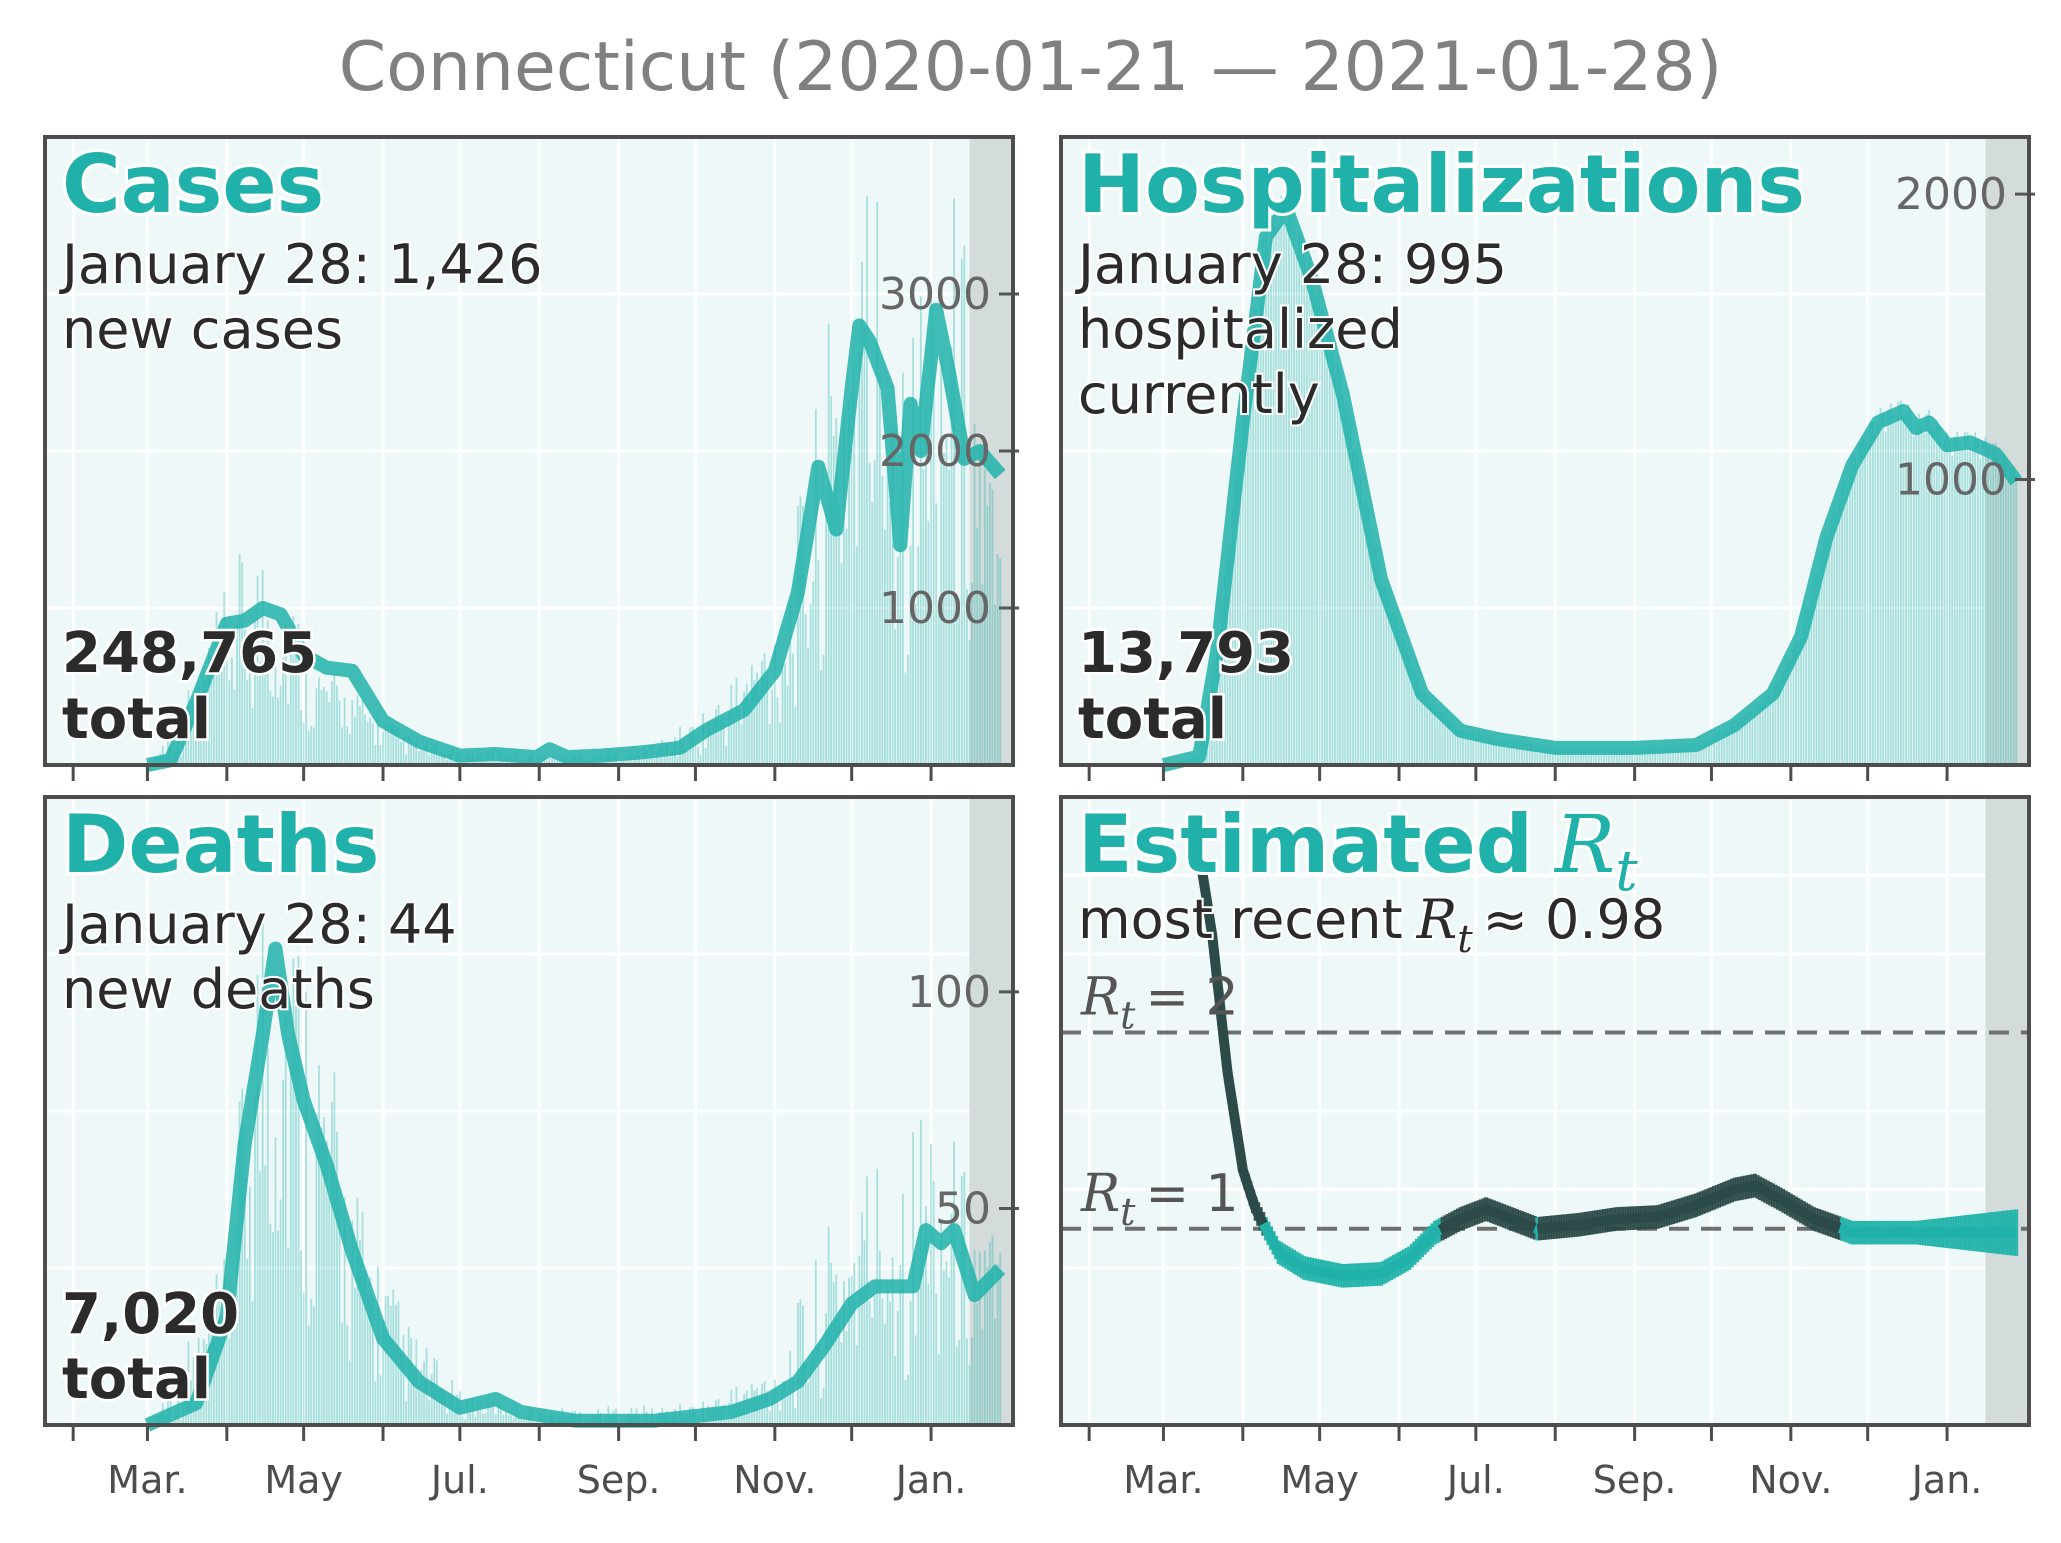 The image size is (2061, 1543). Describe the element at coordinates (1635, 1480) in the screenshot. I see `x-tick-label: Sep.` at that location.